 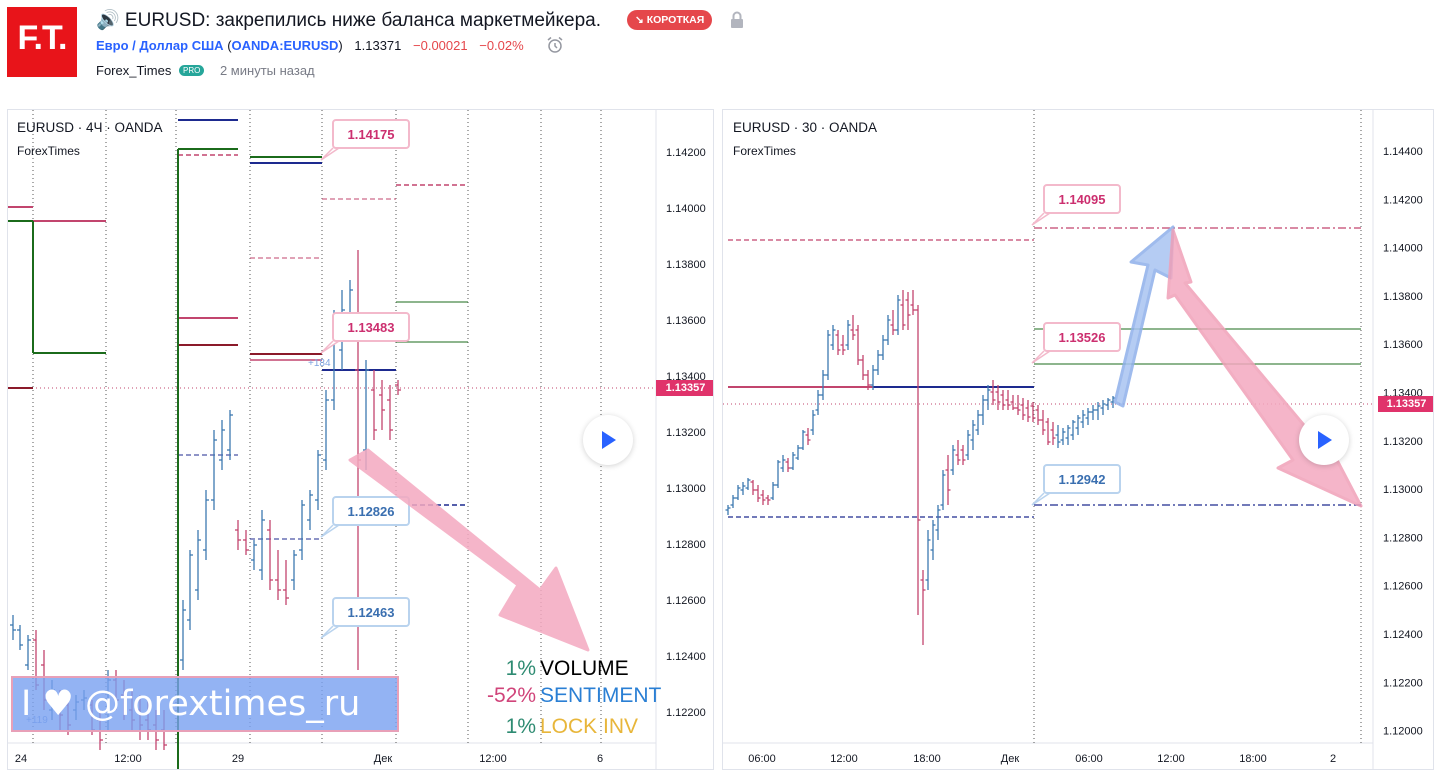 I want to click on right-label-112942-text: 1.12942, so click(x=1082, y=479).